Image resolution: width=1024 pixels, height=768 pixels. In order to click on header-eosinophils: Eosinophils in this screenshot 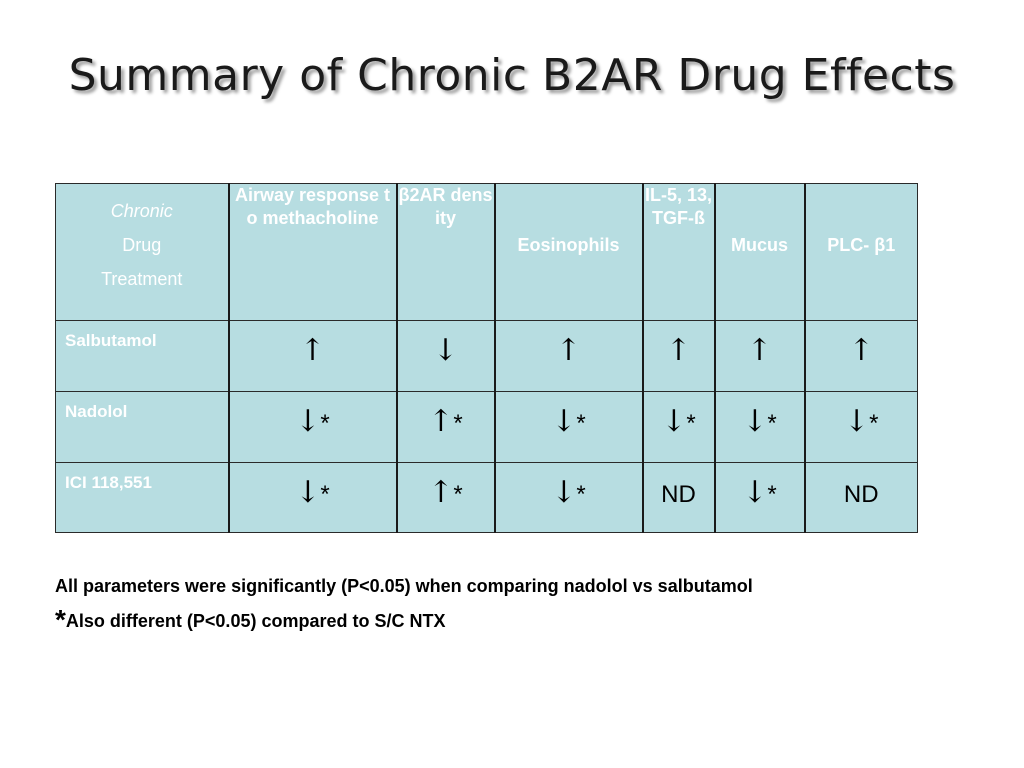, I will do `click(568, 252)`.